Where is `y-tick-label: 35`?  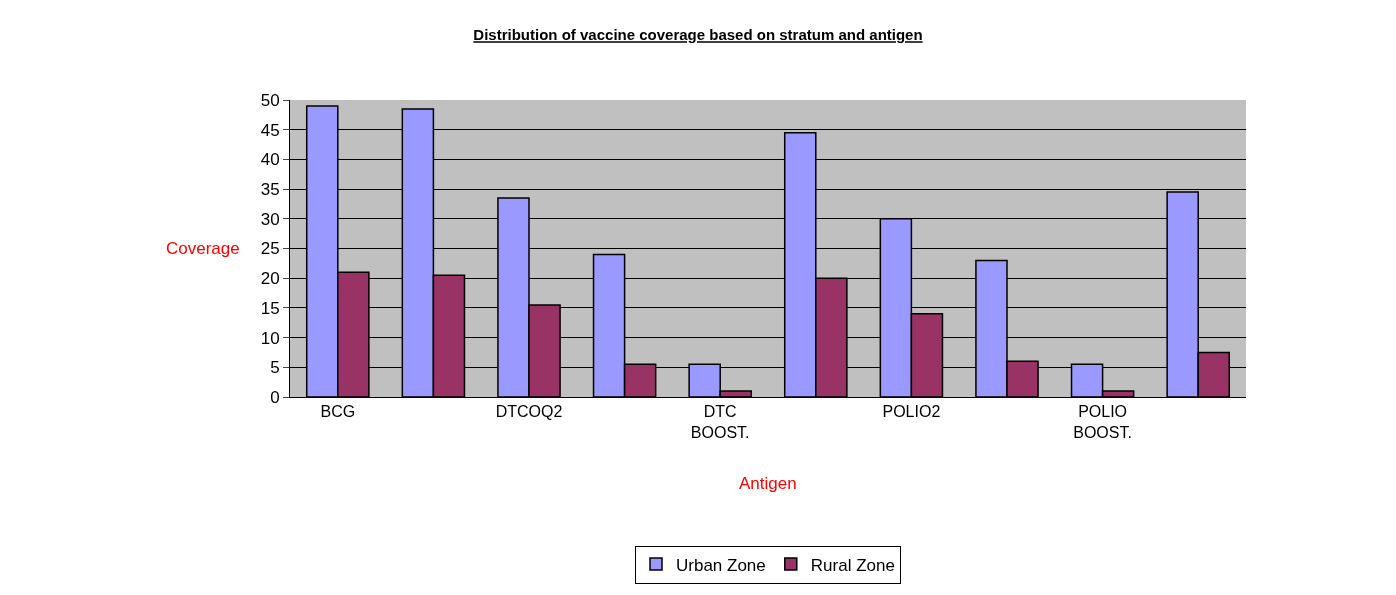
y-tick-label: 35 is located at coordinates (270, 190).